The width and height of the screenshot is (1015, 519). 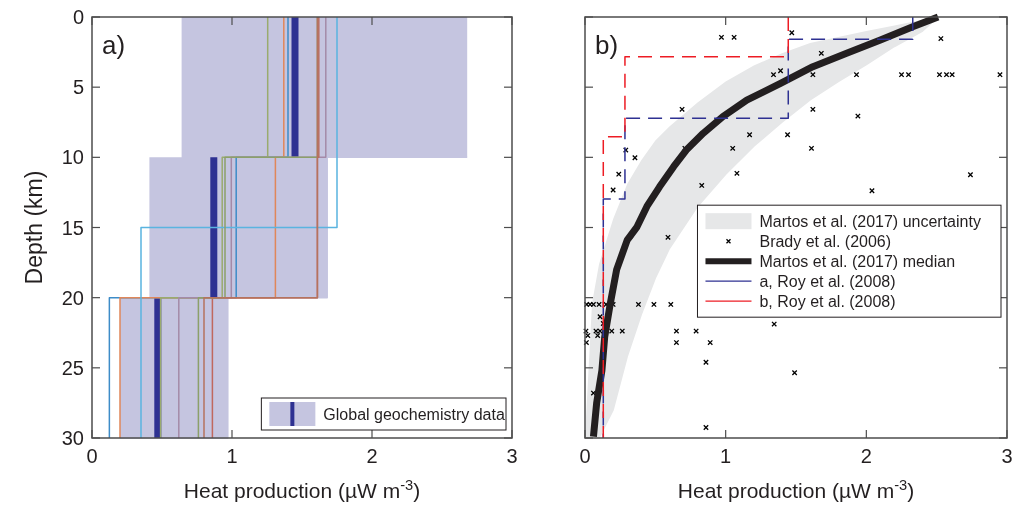 I want to click on text: b), so click(x=607, y=45).